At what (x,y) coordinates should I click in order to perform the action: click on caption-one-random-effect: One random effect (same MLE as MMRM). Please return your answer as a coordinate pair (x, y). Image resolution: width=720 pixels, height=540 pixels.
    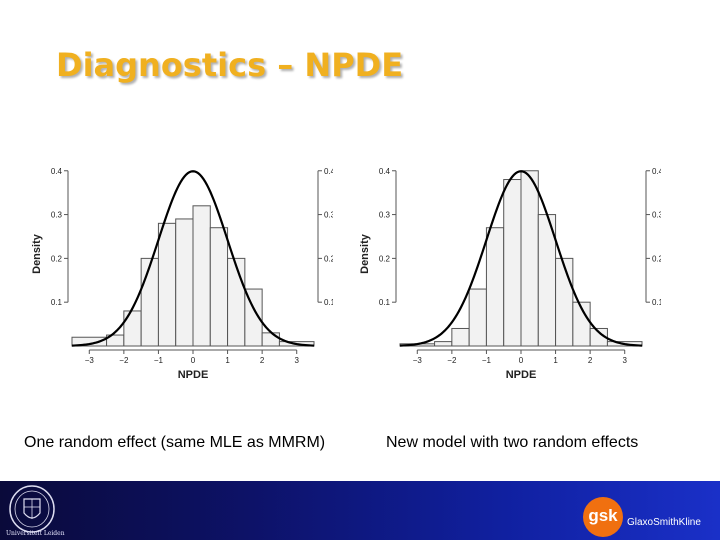
    Looking at the image, I should click on (175, 442).